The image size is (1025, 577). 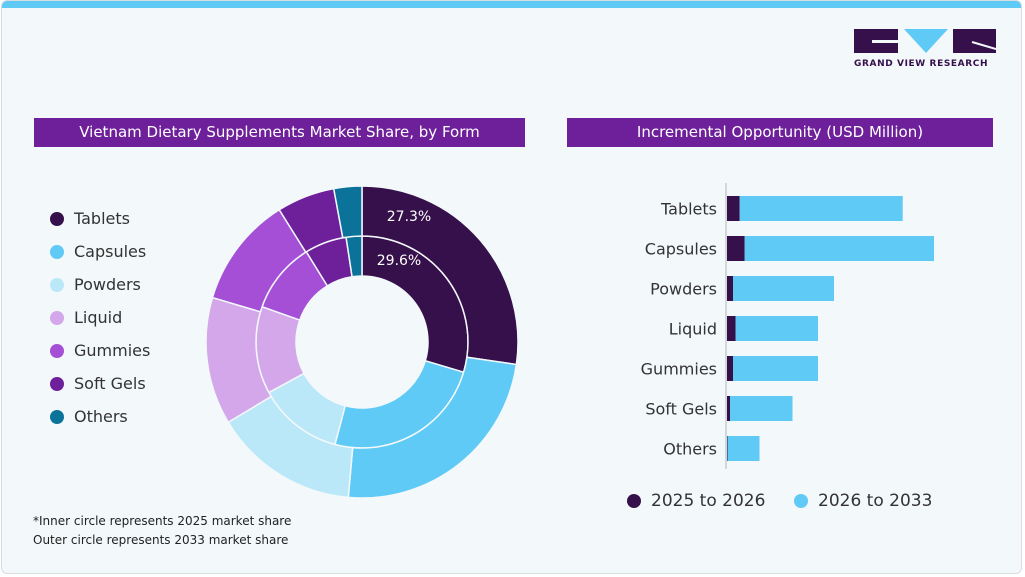 I want to click on legend-item-soft-gels: Soft Gels, so click(x=100, y=383).